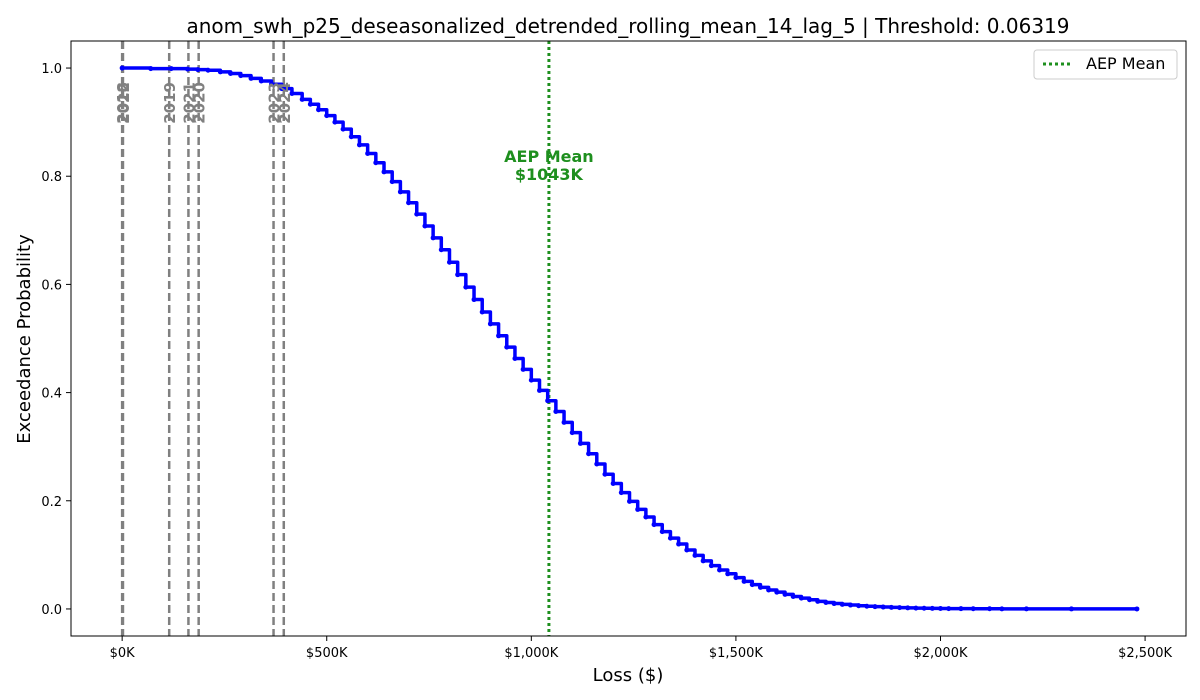  I want to click on x-tick-label: $500K, so click(327, 653).